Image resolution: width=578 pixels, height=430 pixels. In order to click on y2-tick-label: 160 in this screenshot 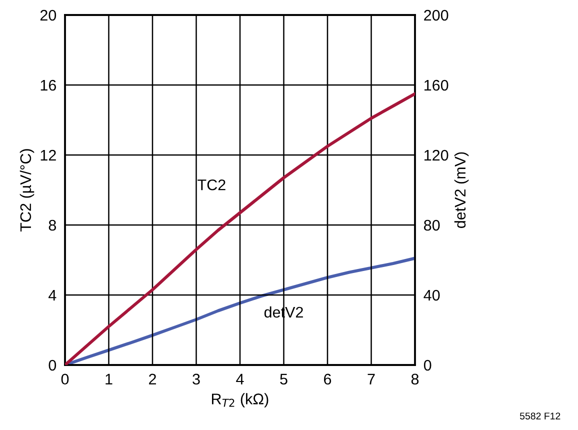, I will do `click(436, 85)`.